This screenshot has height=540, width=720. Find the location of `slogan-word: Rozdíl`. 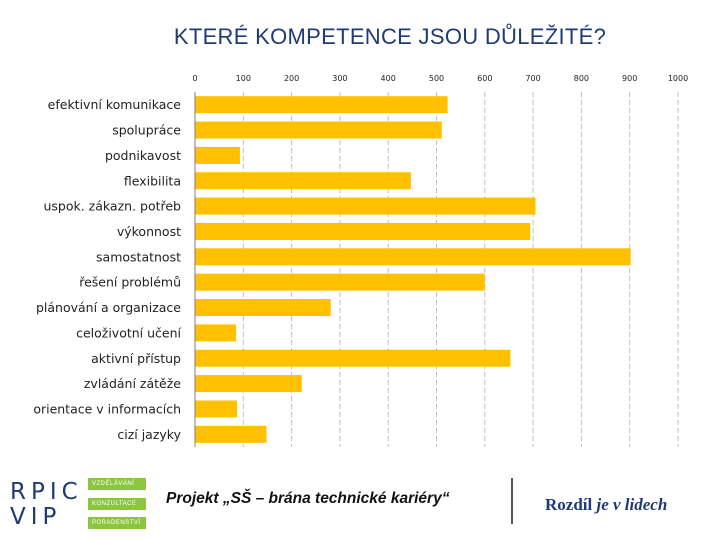

slogan-word: Rozdíl is located at coordinates (569, 504).